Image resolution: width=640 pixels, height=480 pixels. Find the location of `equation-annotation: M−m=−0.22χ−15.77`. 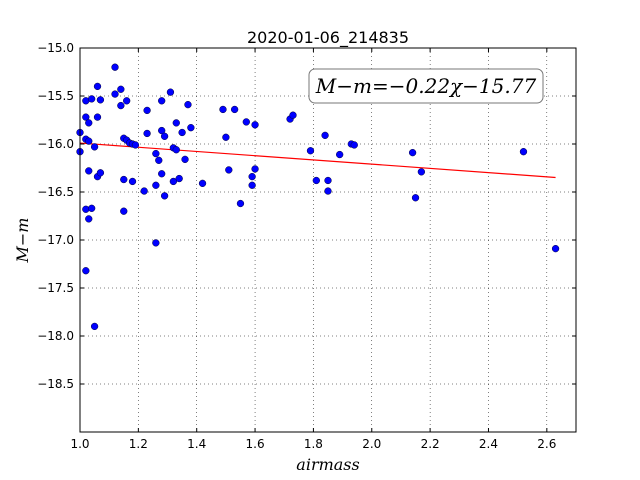

equation-annotation: M−m=−0.22χ−15.77 is located at coordinates (426, 86).